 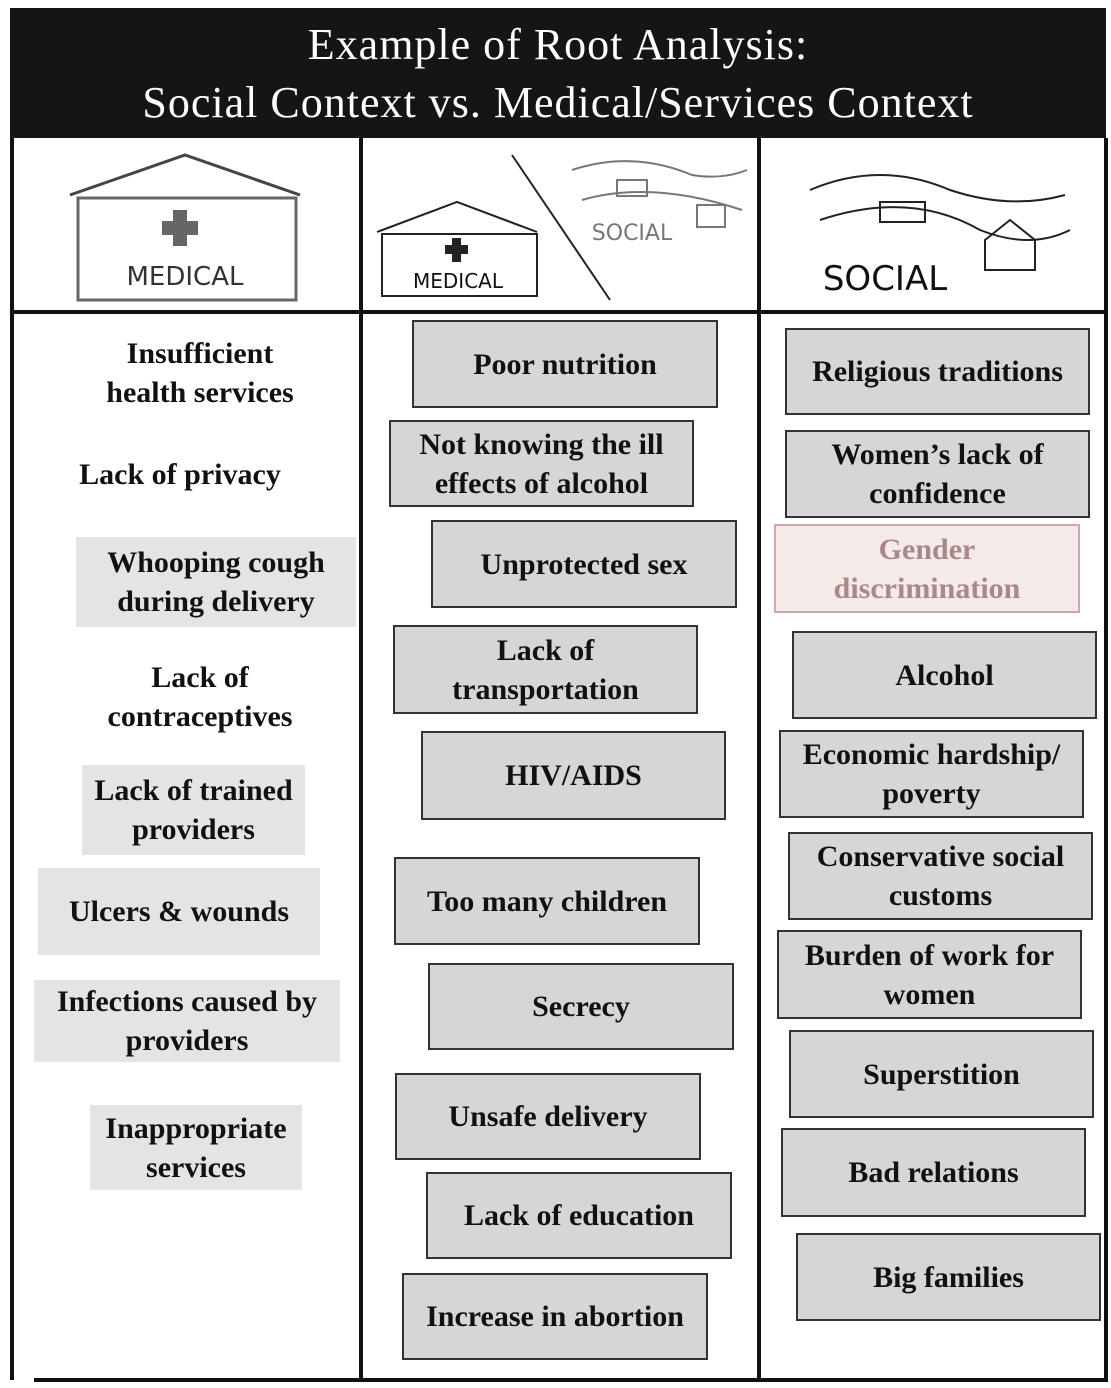 I want to click on cause-item: Gender discrimination, so click(x=927, y=568).